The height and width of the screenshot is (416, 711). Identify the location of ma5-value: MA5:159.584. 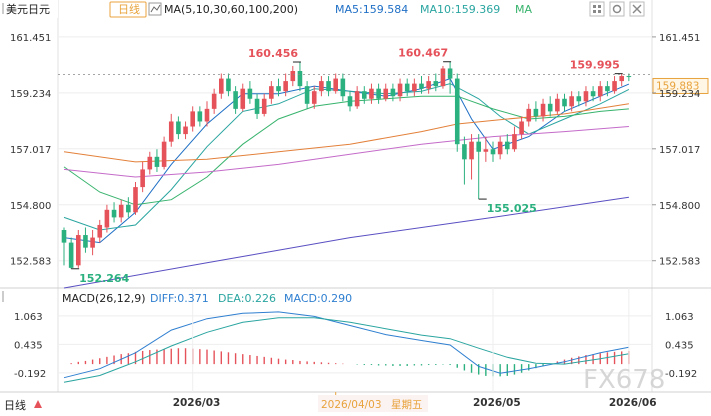
(371, 9).